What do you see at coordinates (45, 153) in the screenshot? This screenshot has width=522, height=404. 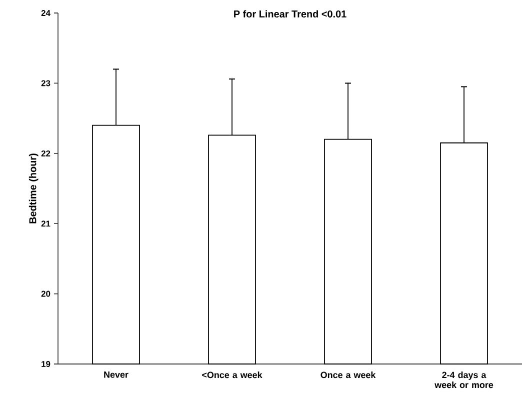 I see `y-tick-label: 22` at bounding box center [45, 153].